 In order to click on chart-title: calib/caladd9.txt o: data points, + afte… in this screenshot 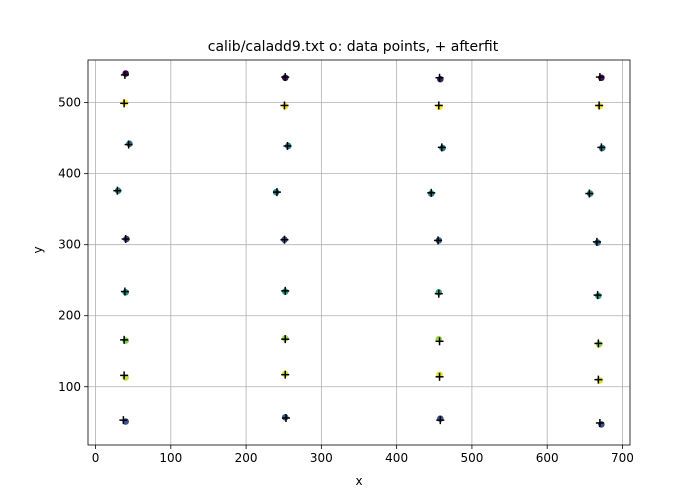, I will do `click(353, 47)`.